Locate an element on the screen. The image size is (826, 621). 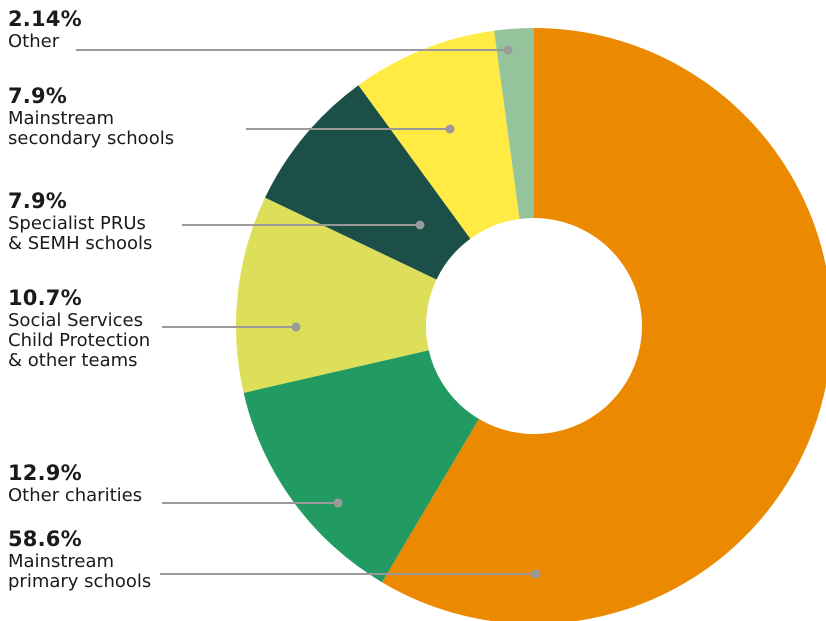
slice-name-label: Other charities is located at coordinates (75, 495).